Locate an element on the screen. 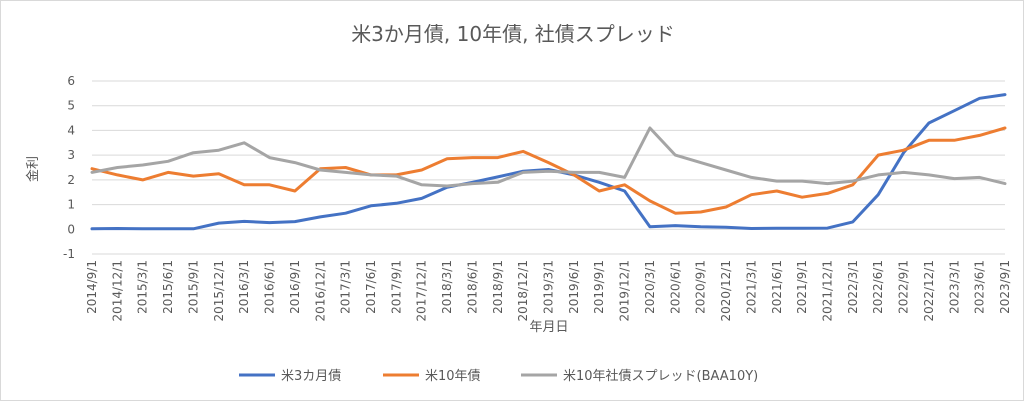  x-tick-label: 2020/9/1 is located at coordinates (701, 287).